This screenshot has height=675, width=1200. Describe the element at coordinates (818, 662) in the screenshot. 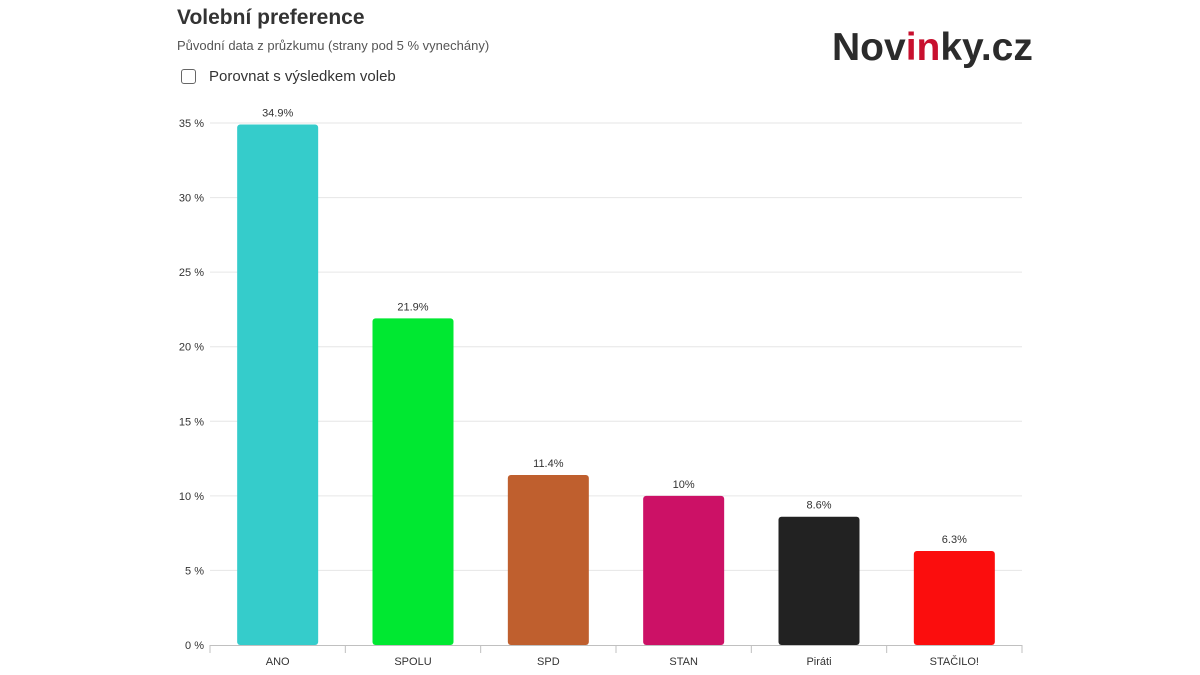

I see `x-tick-label: Piráti` at that location.